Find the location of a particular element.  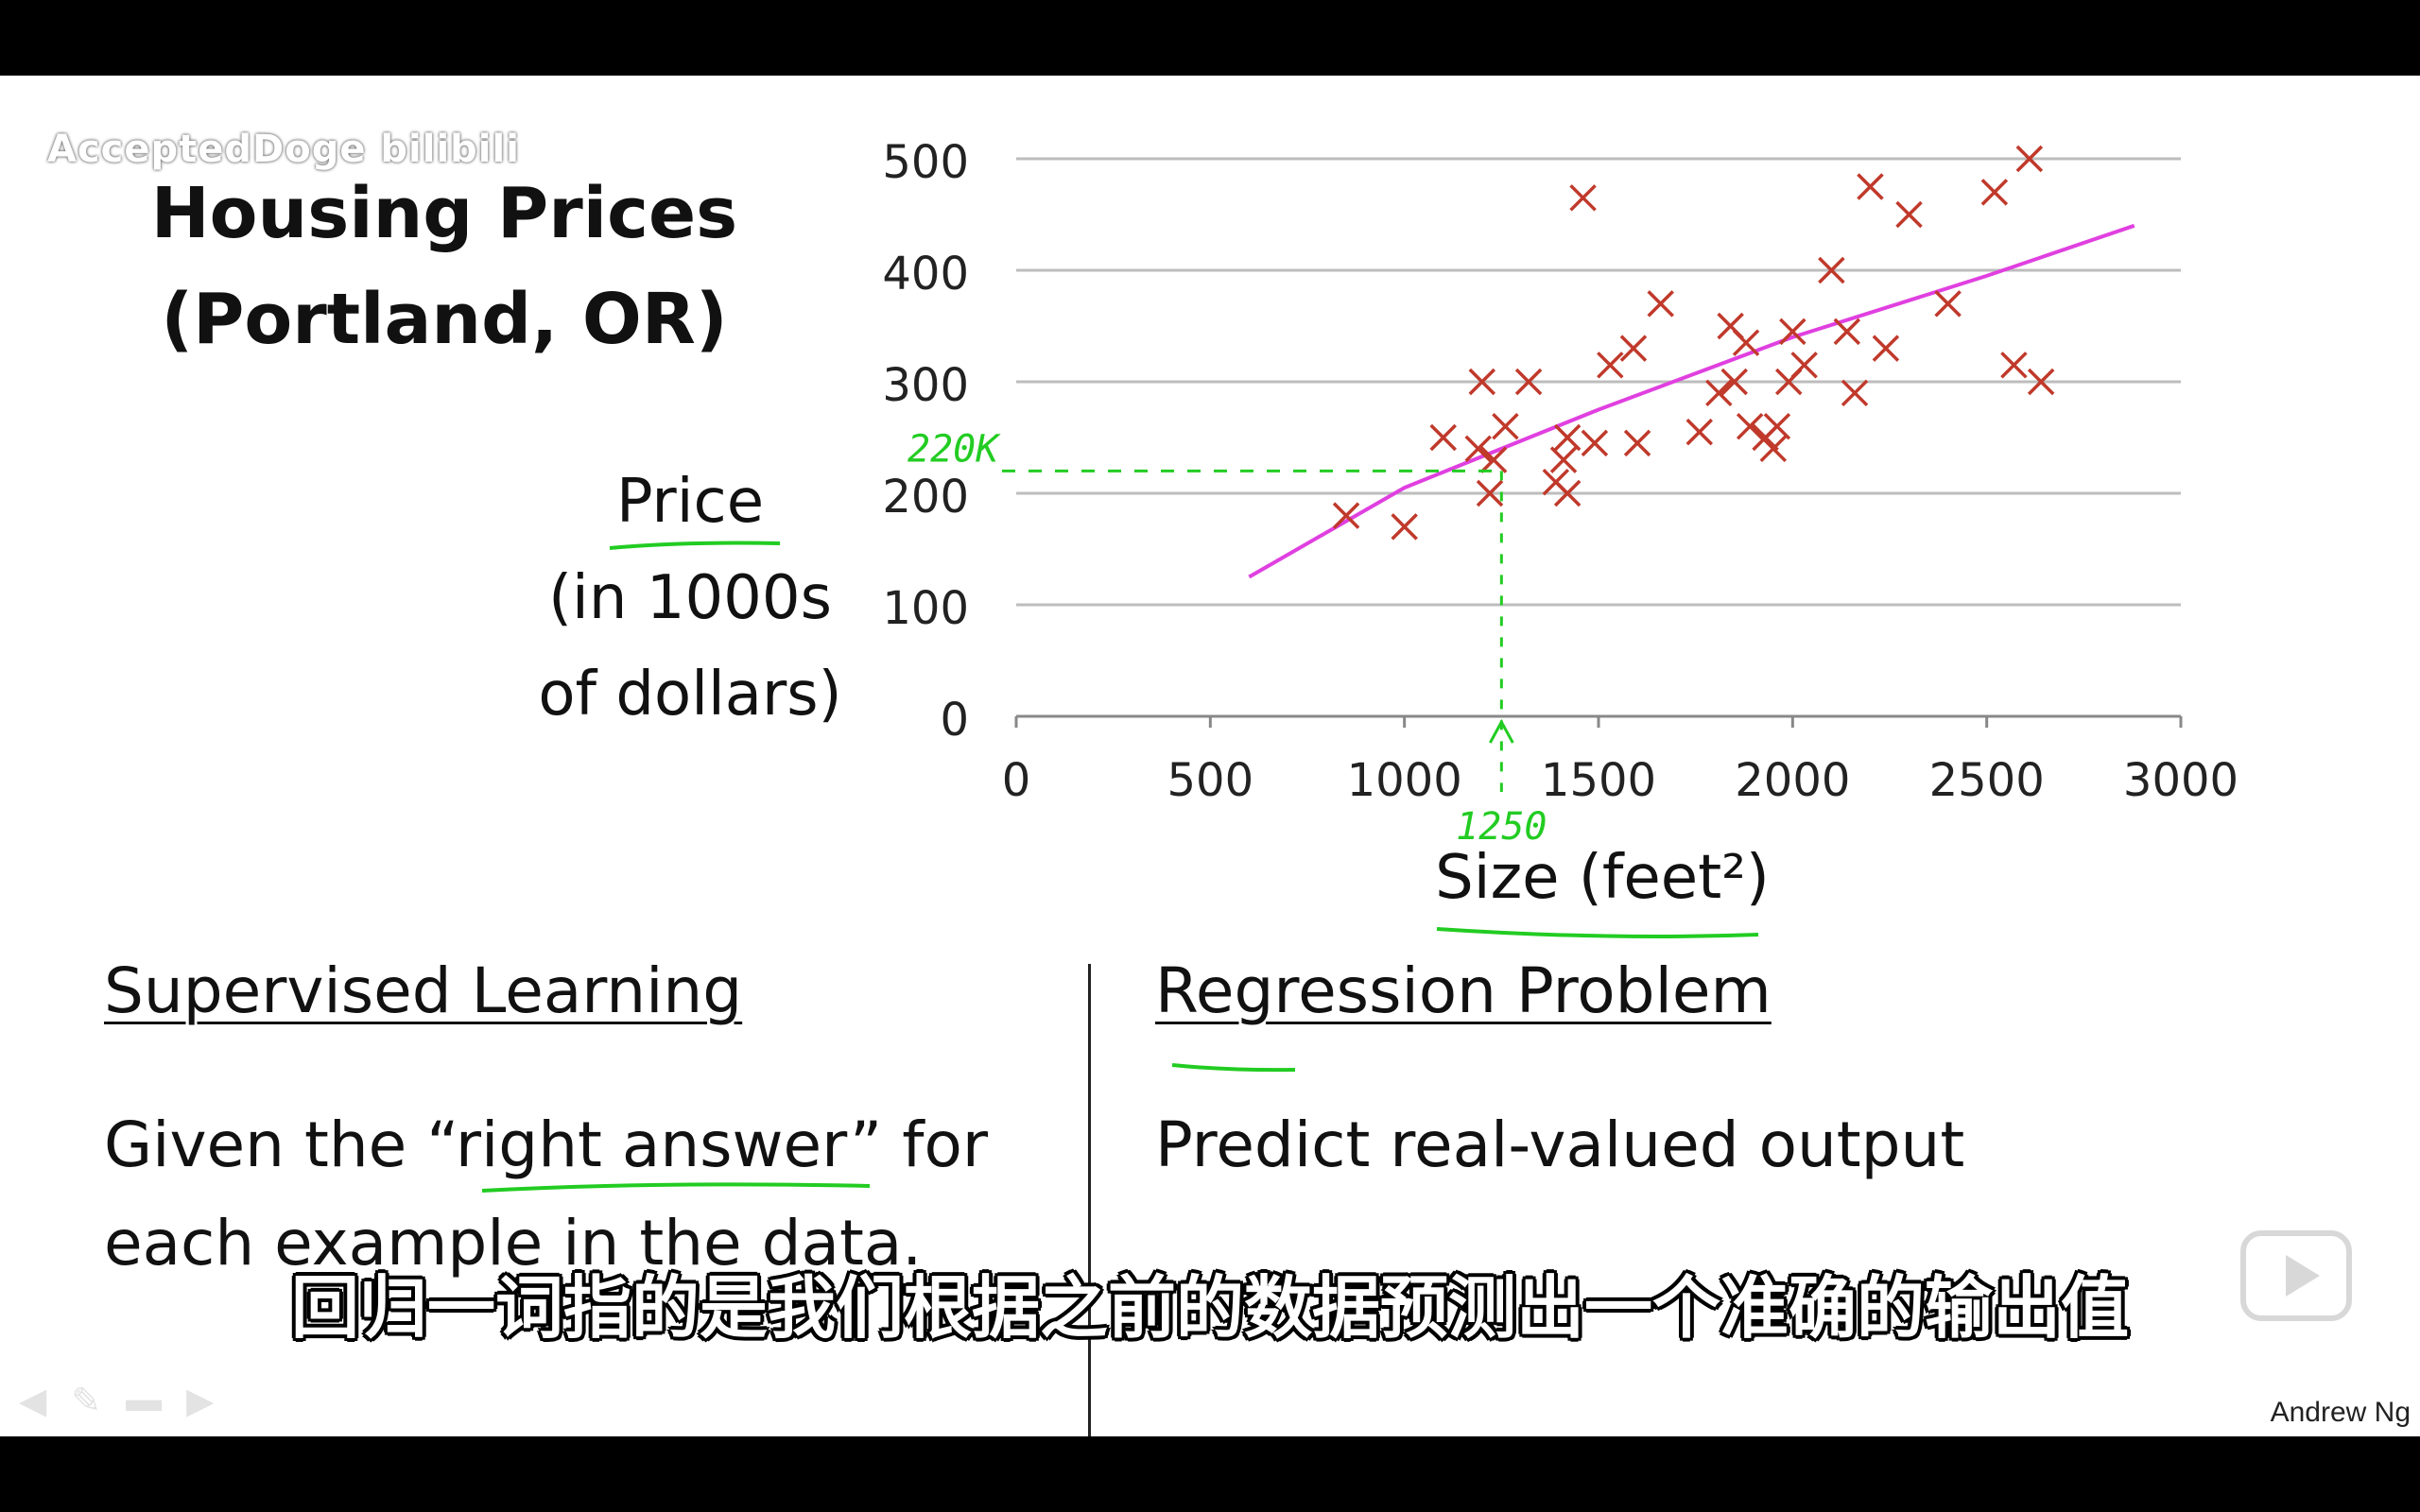

annotation-layer: 220K 1250 is located at coordinates (1227, 638).